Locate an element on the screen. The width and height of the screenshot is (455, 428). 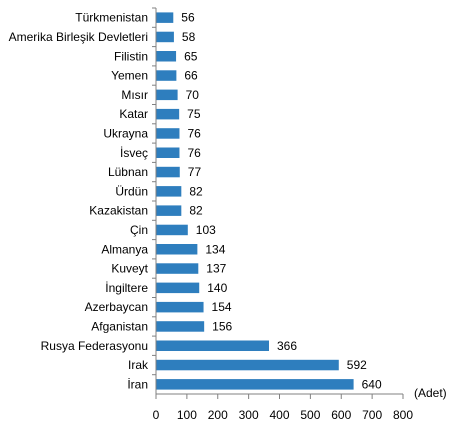
category-label: Türkmenistan is located at coordinates (111, 18).